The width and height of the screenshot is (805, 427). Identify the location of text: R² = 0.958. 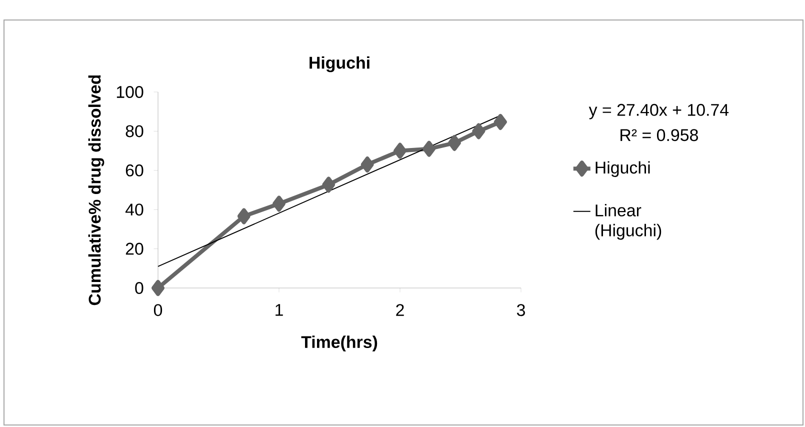
(659, 135).